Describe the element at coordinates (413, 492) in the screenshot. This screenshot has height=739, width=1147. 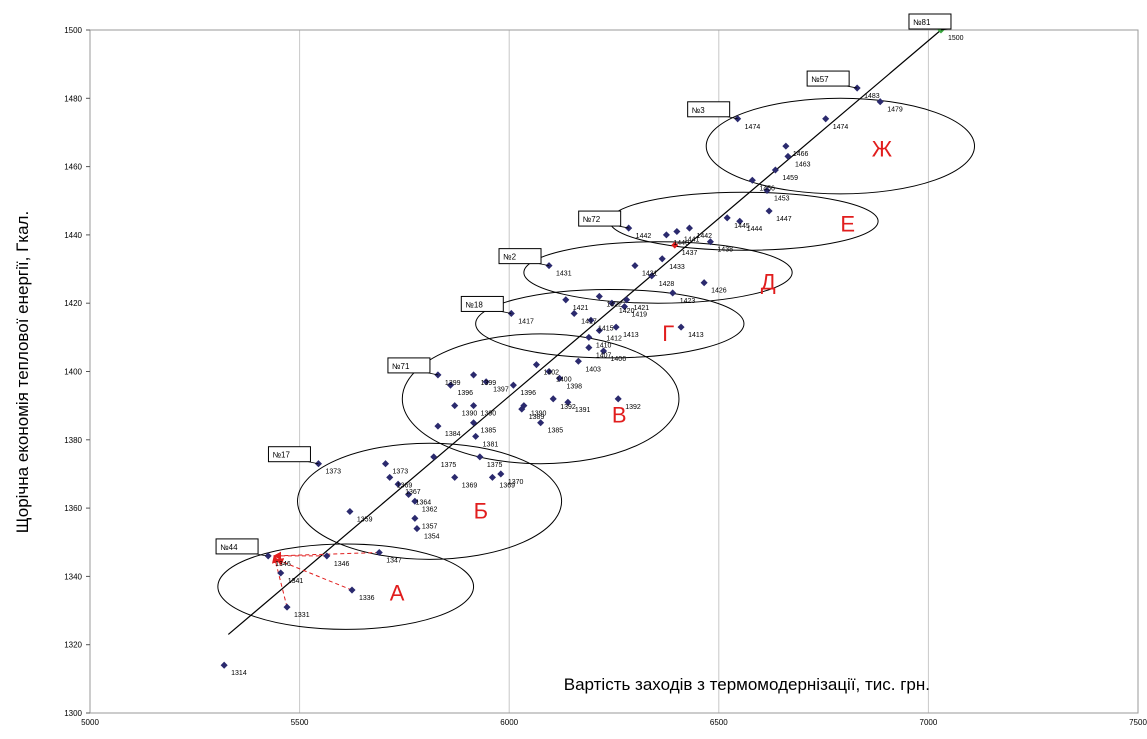
I see `data-label: 1367` at that location.